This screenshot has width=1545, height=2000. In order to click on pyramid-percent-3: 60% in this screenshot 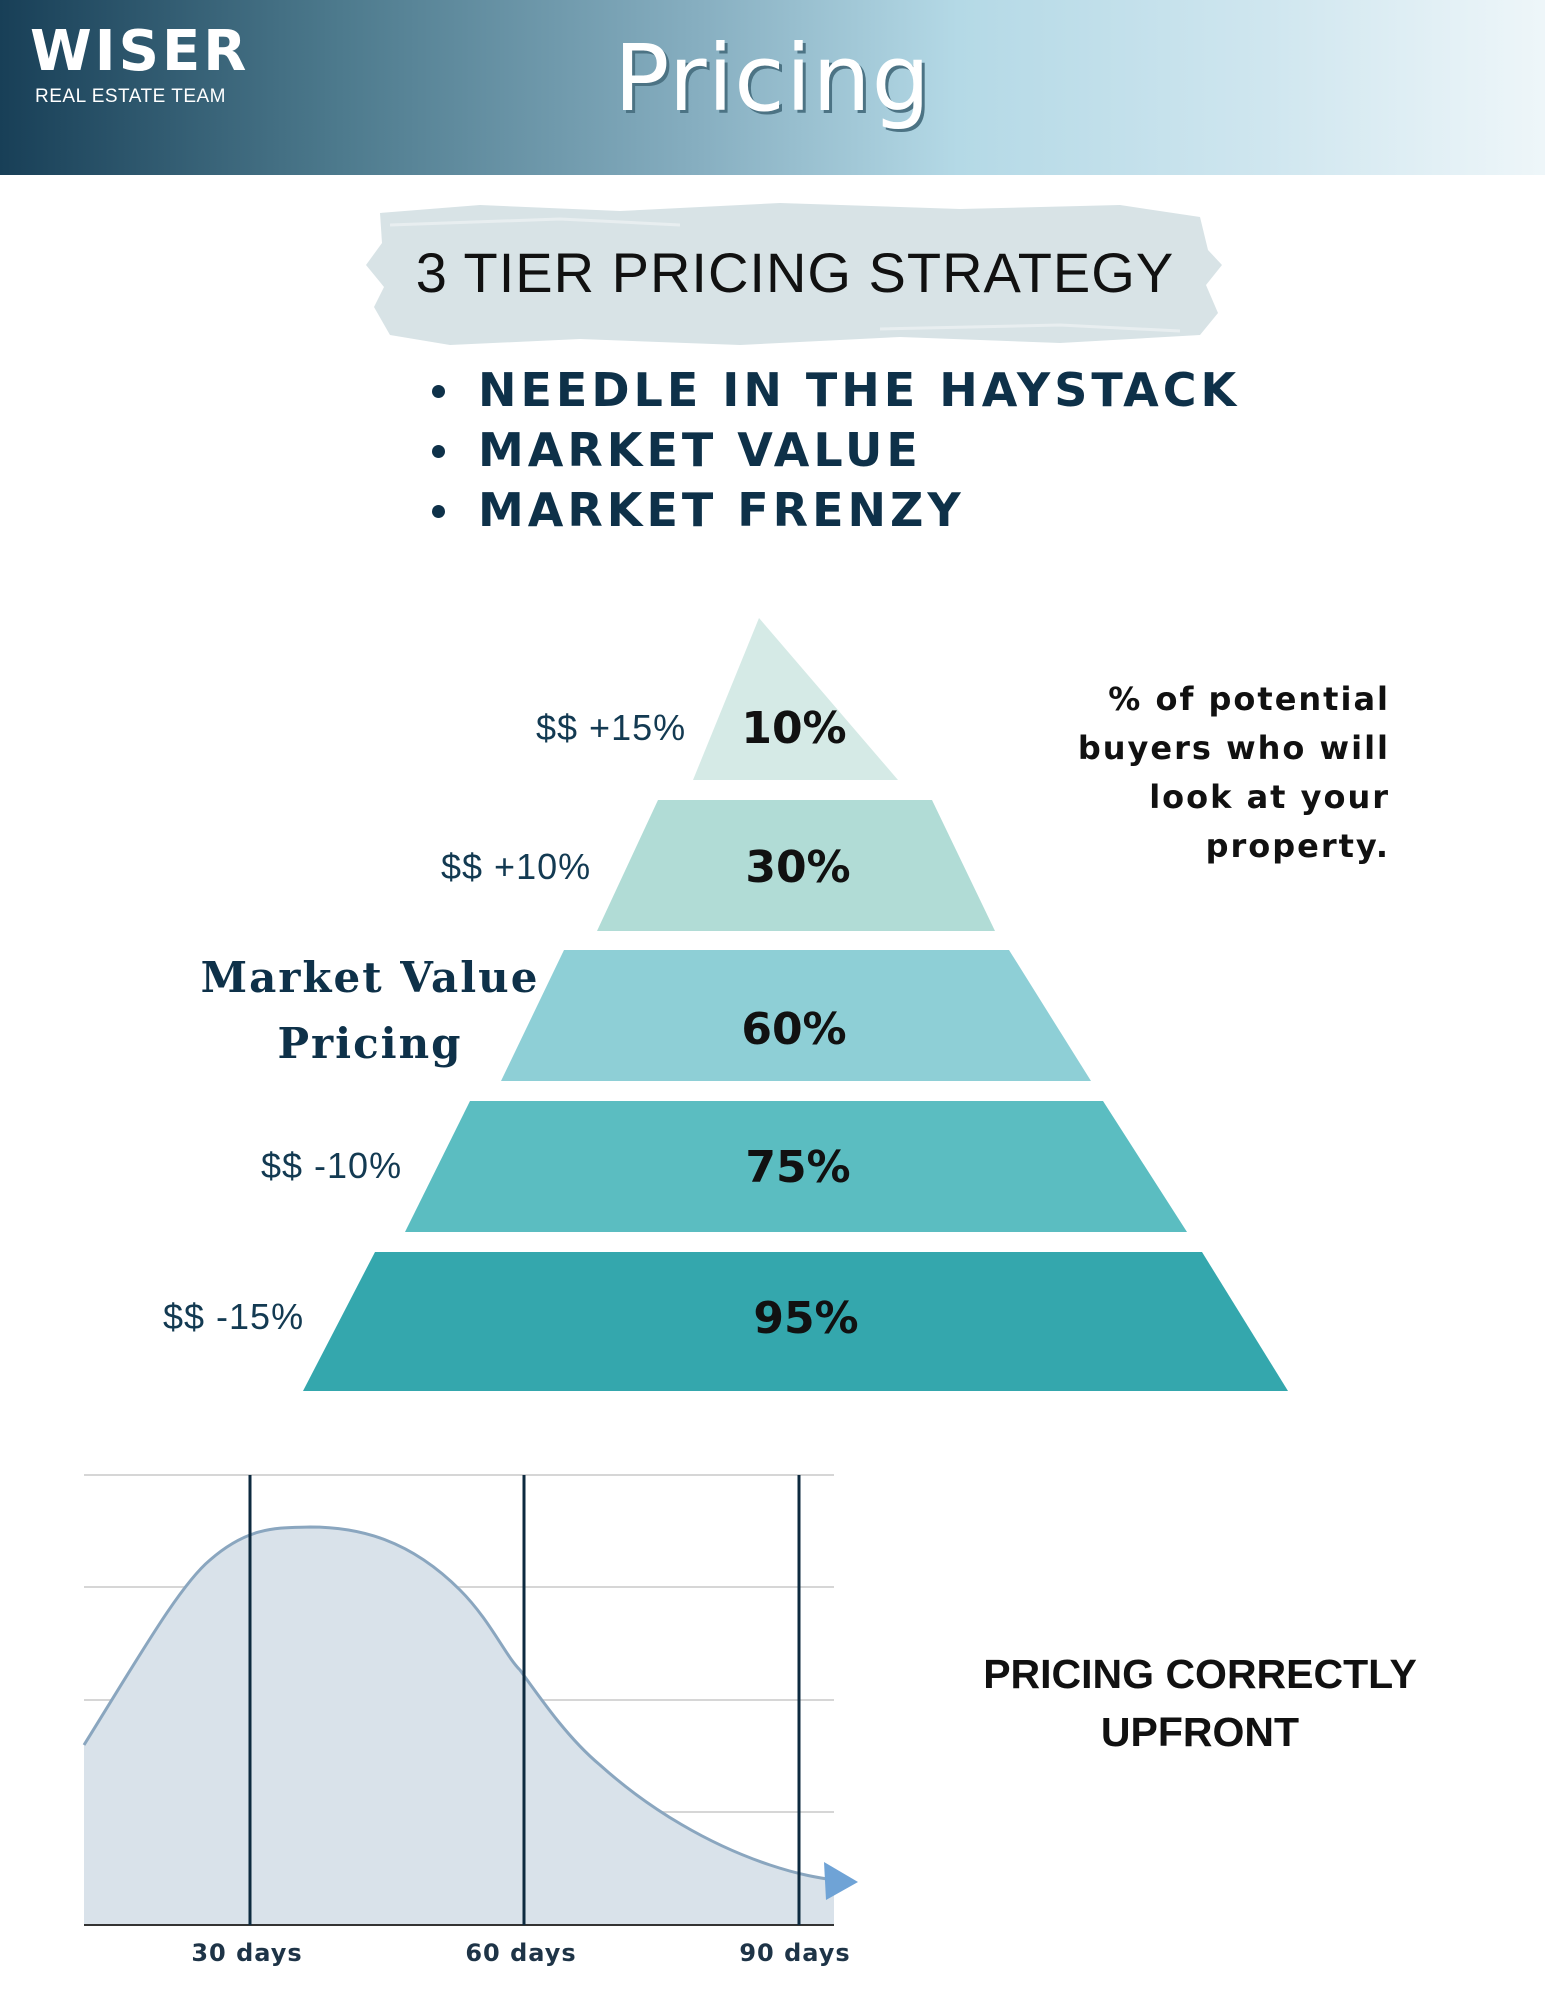, I will do `click(793, 1029)`.